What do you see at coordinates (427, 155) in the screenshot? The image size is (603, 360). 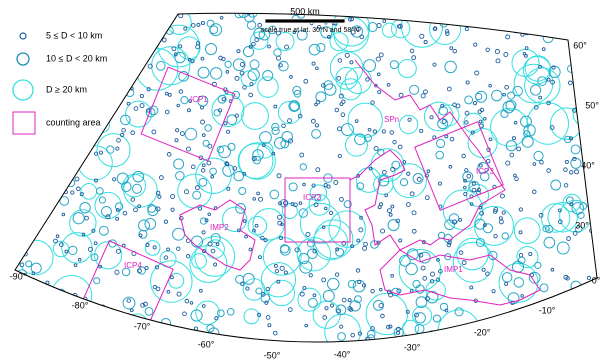 I see `boundary-spn` at bounding box center [427, 155].